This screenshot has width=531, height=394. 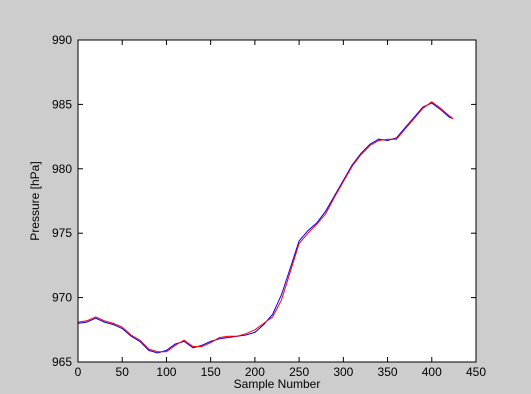 What do you see at coordinates (123, 372) in the screenshot?
I see `x-tick-label: 50` at bounding box center [123, 372].